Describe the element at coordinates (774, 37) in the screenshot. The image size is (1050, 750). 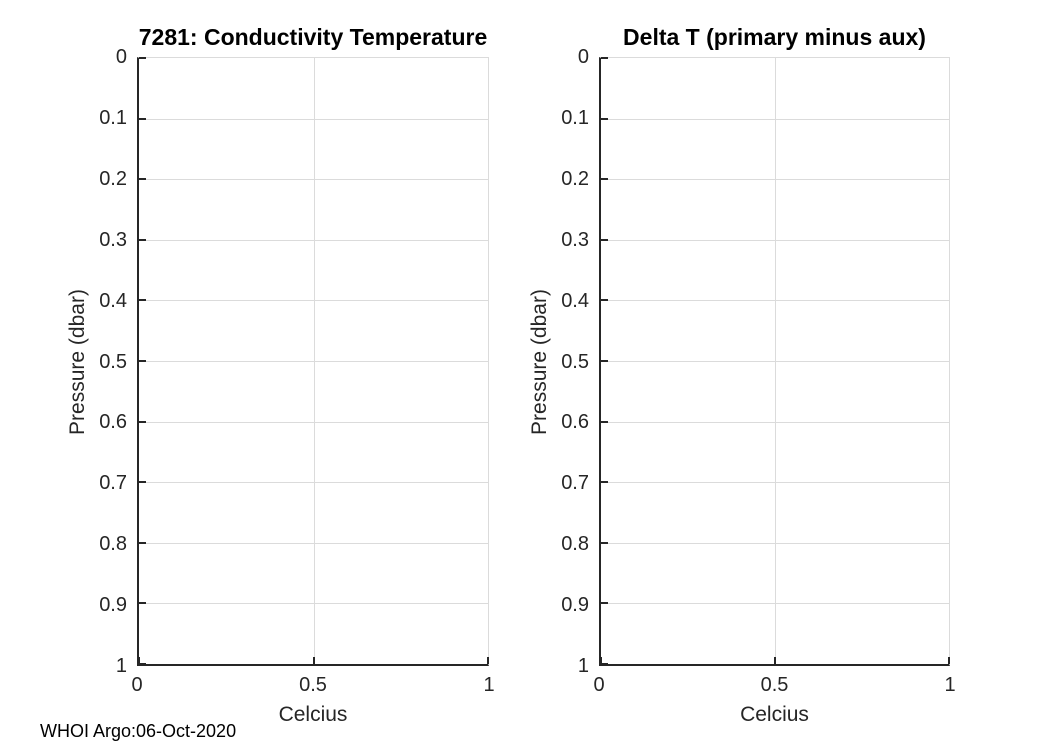
I see `plot-title: Delta T (primary minus aux)` at that location.